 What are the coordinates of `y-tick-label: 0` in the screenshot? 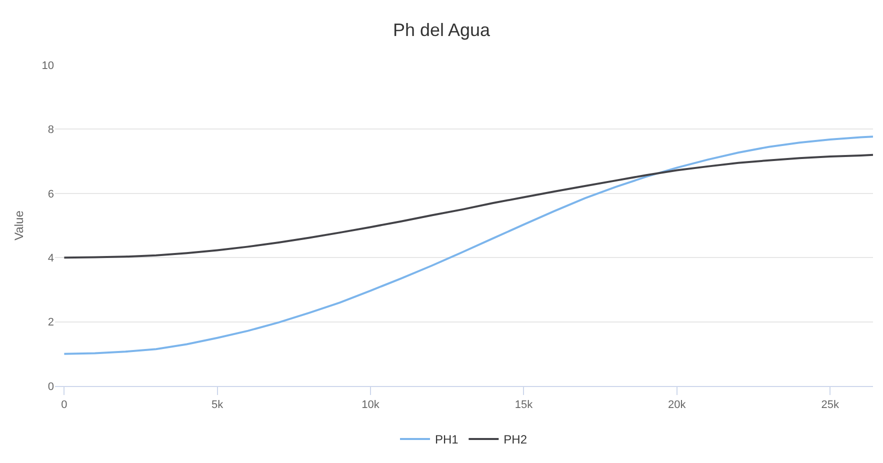 It's located at (51, 386).